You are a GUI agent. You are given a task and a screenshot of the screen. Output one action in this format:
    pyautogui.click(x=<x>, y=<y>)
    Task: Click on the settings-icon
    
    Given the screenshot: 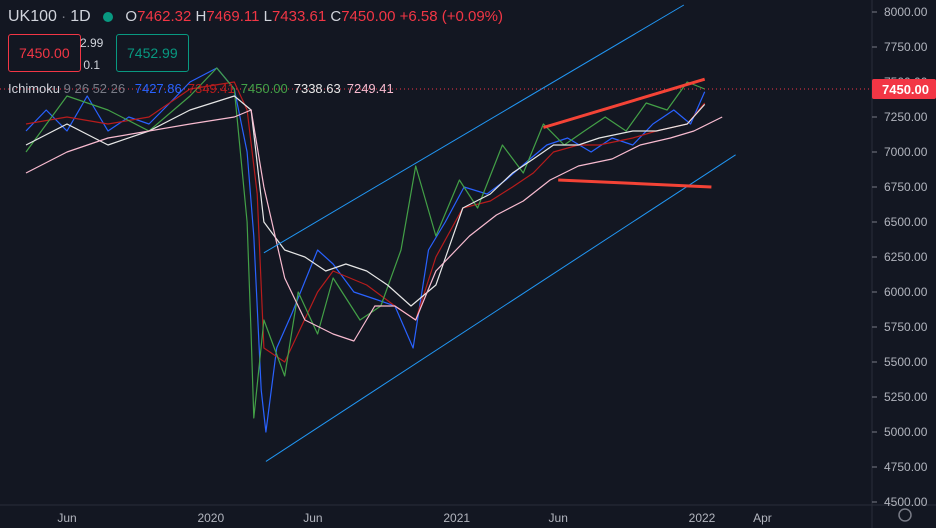 What is the action you would take?
    pyautogui.click(x=905, y=515)
    